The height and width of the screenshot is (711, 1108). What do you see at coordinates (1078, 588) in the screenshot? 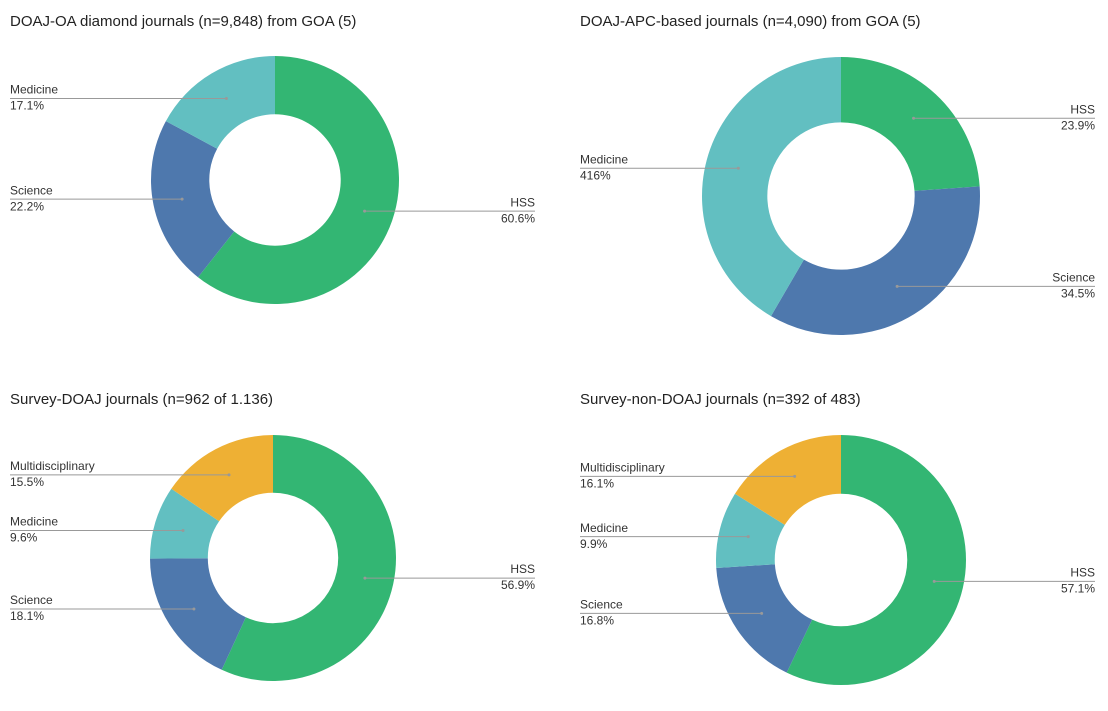
I see `slice-value: 57.1%` at bounding box center [1078, 588].